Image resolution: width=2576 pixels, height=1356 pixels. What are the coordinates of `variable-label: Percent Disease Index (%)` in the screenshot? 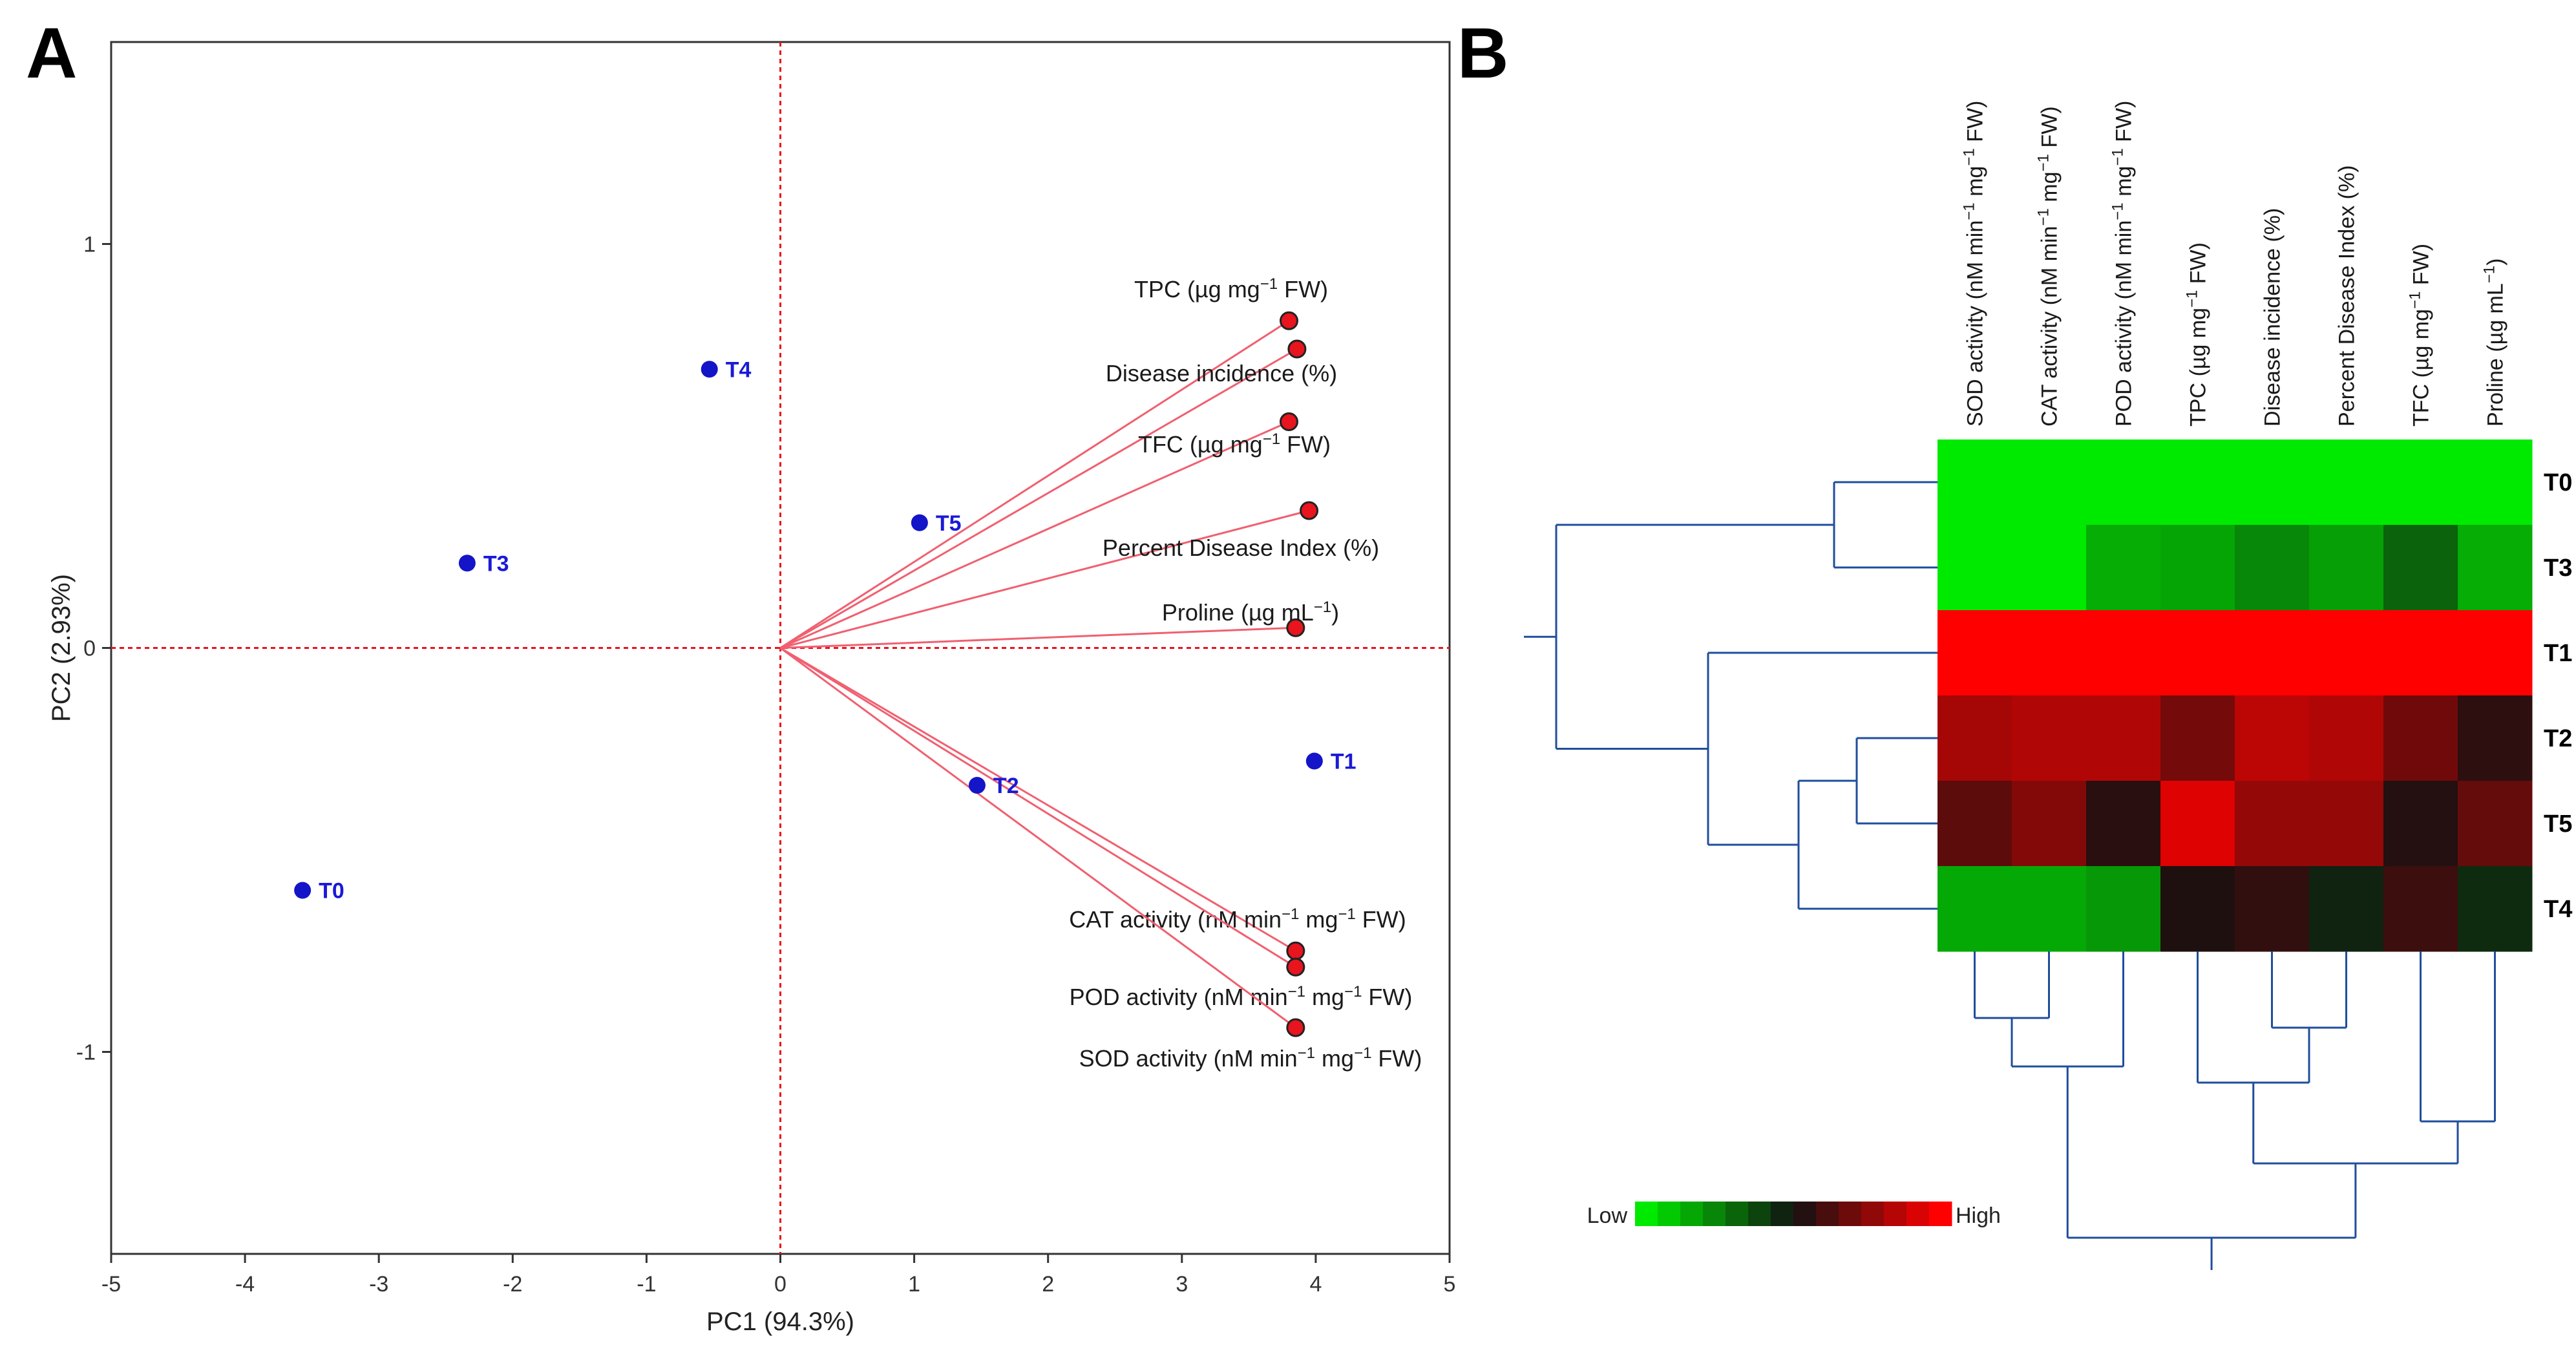 It's located at (1241, 548).